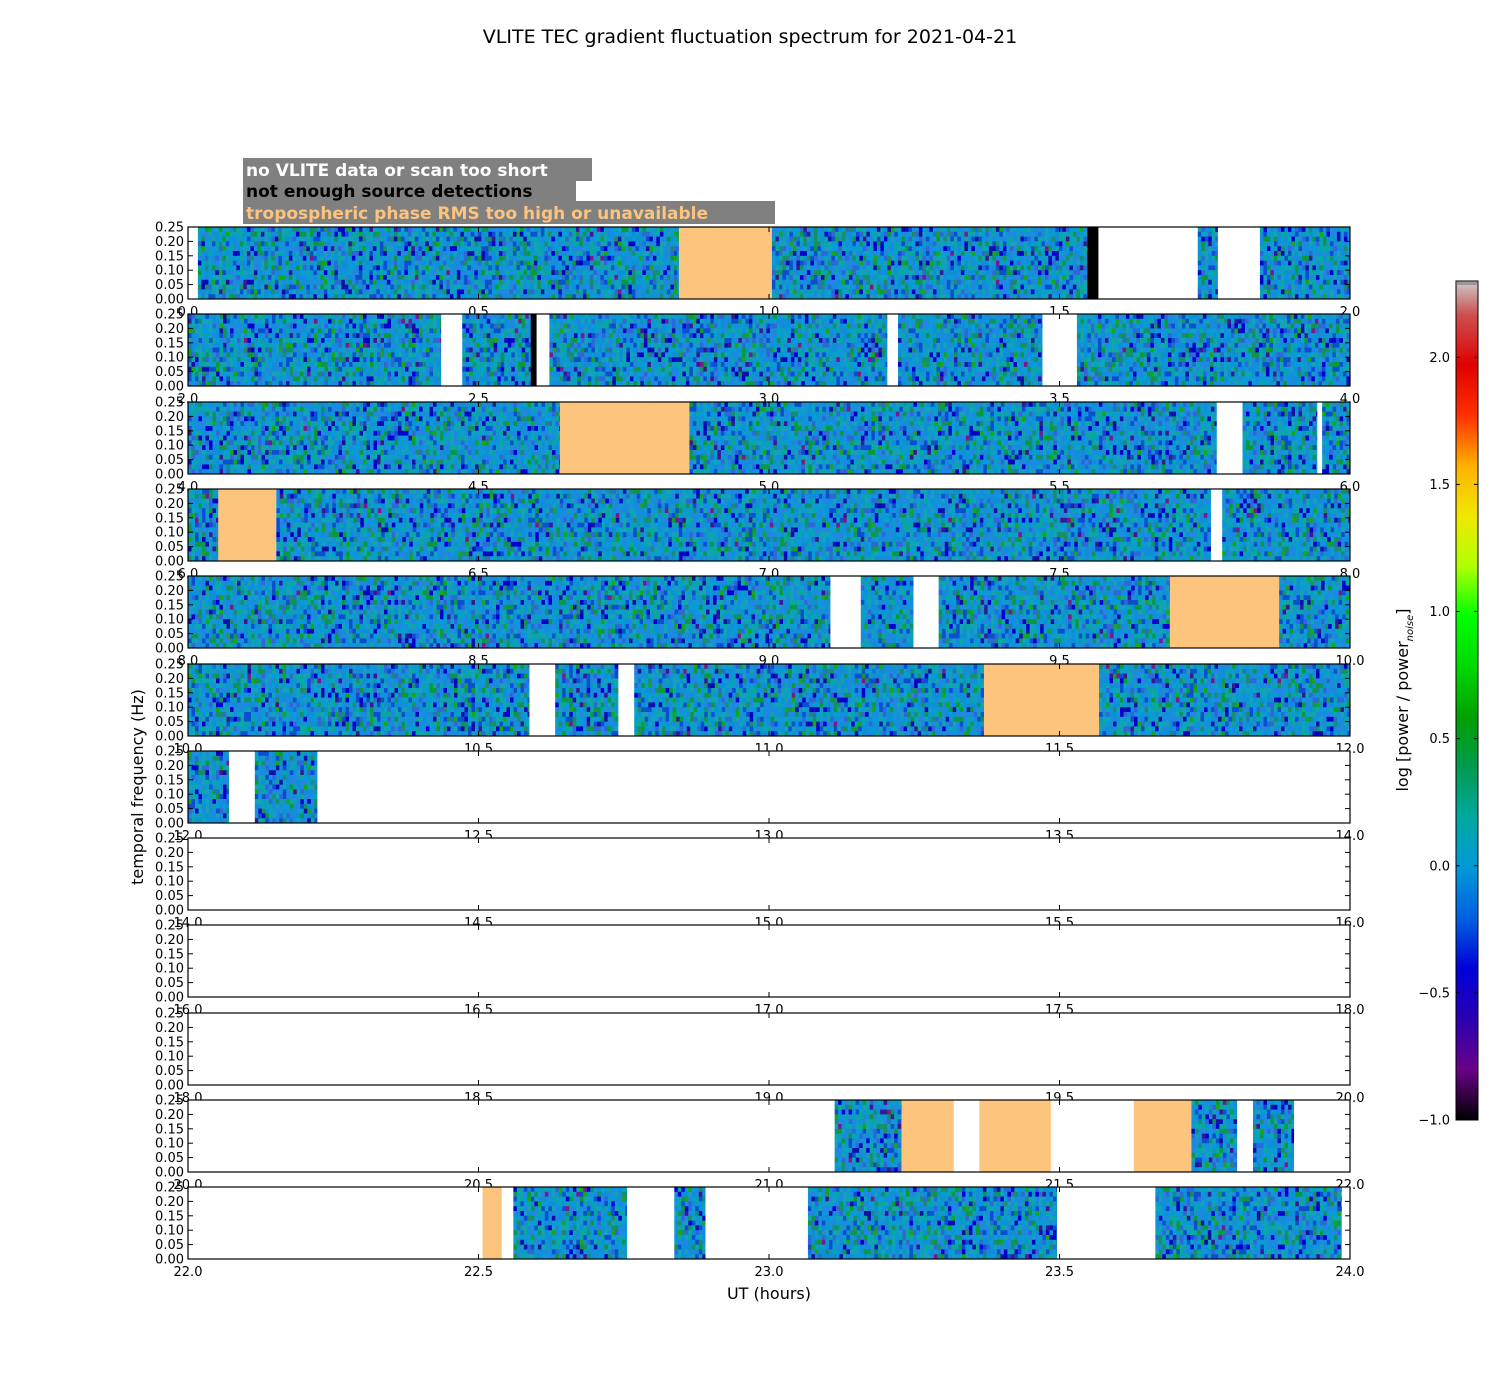 The width and height of the screenshot is (1500, 1400). I want to click on panel-3: 0.000.050.100.150.200.254.0 4.5 5.0 5.5 6.0, so click(757, 446).